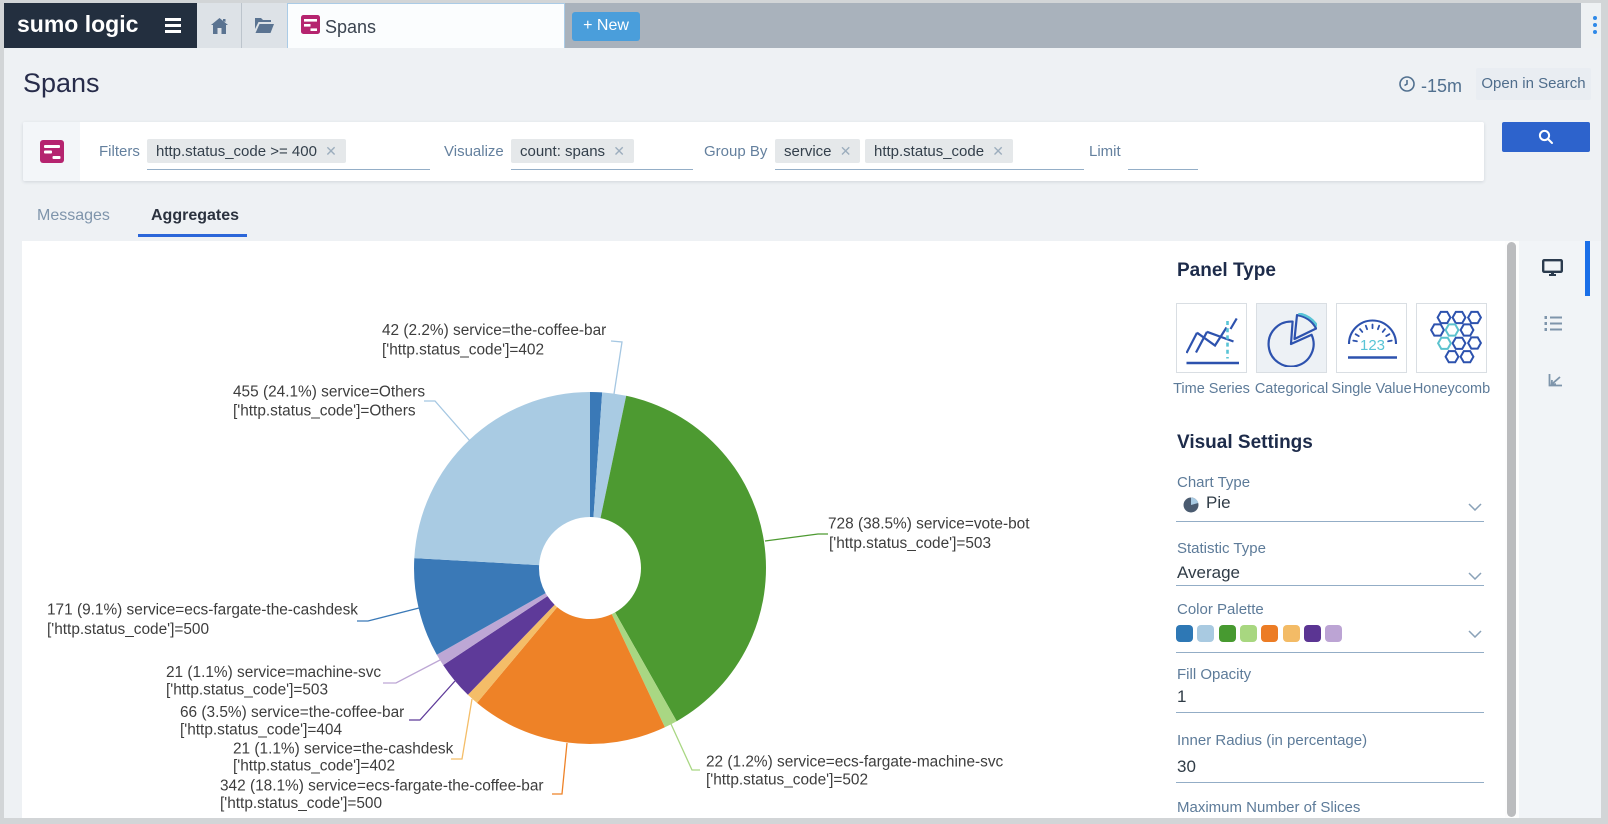  Describe the element at coordinates (343, 749) in the screenshot. I see `svg-text: 21 (1.1%) service=the-cashdesk` at that location.